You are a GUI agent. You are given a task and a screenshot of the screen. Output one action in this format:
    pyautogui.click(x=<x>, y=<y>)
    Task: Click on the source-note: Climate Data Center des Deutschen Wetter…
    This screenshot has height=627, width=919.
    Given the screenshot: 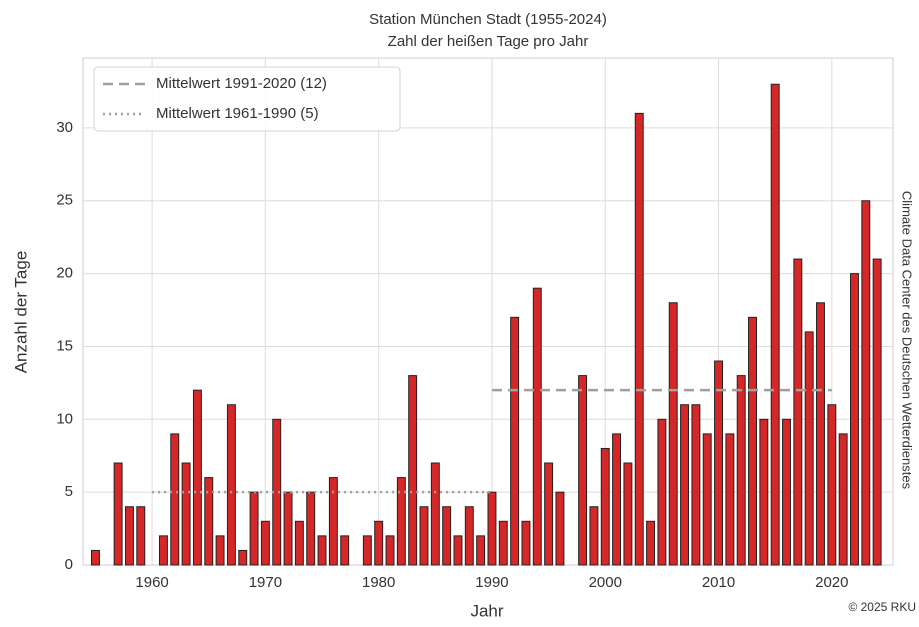 What is the action you would take?
    pyautogui.click(x=907, y=340)
    